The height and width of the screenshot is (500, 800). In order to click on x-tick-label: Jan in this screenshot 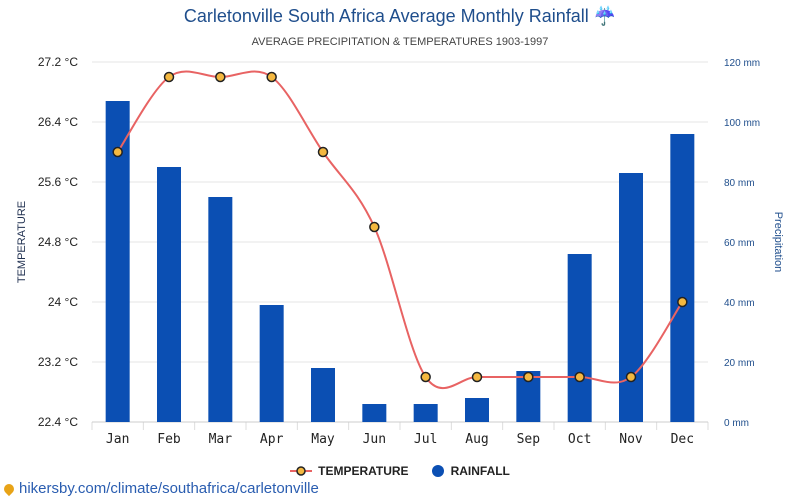, I will do `click(117, 439)`.